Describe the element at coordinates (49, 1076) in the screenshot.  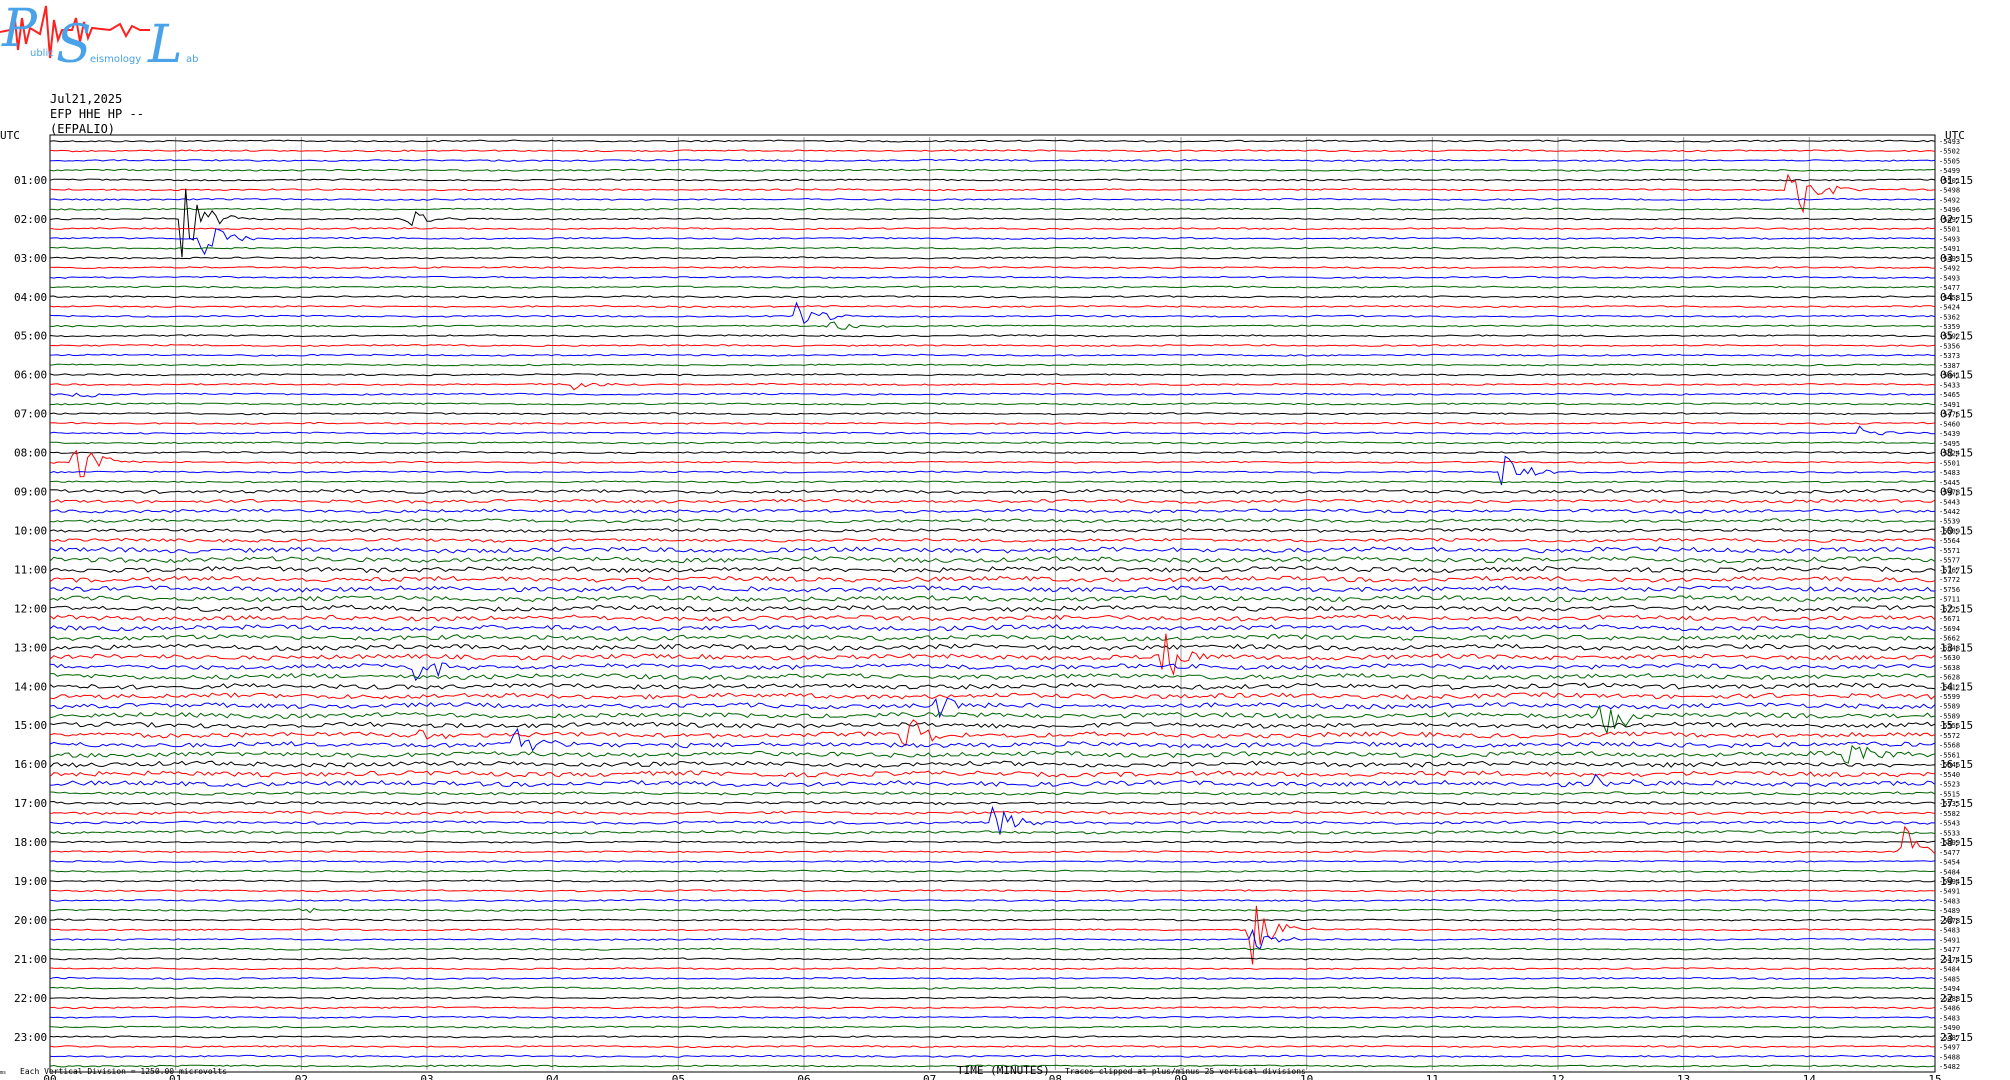
I see `x-tick-label: 00` at that location.